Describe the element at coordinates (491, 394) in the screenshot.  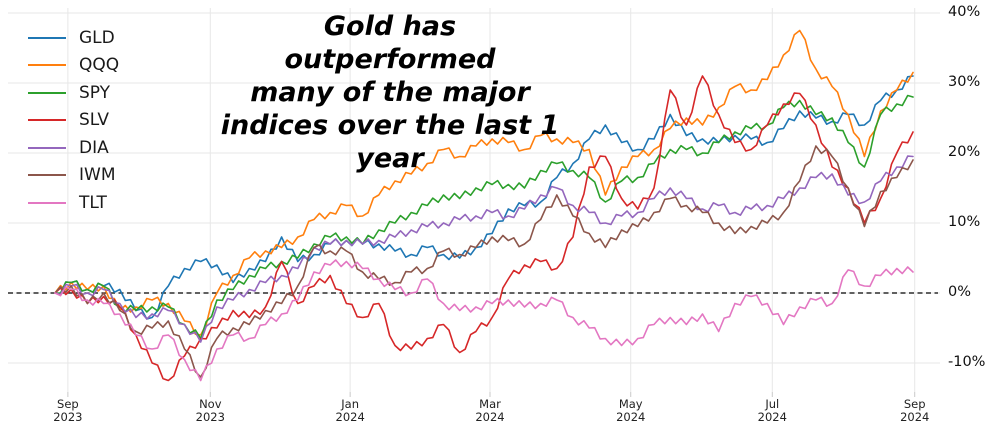
I see `axis-tick-marks` at that location.